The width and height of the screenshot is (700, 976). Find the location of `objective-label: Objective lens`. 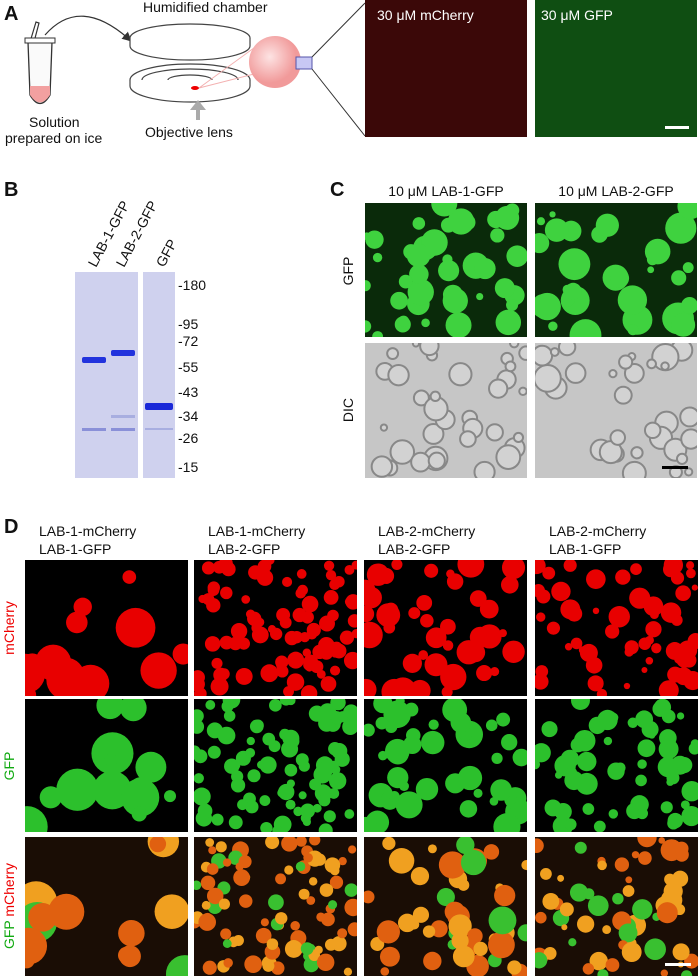

objective-label: Objective lens is located at coordinates (189, 132).